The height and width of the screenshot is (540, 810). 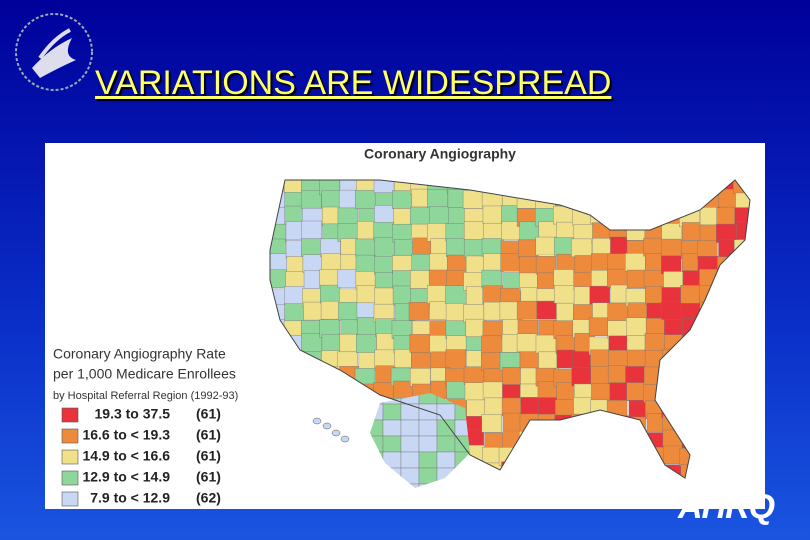 I want to click on slide-title: VARIATIONS ARE WIDESPREAD, so click(x=353, y=83).